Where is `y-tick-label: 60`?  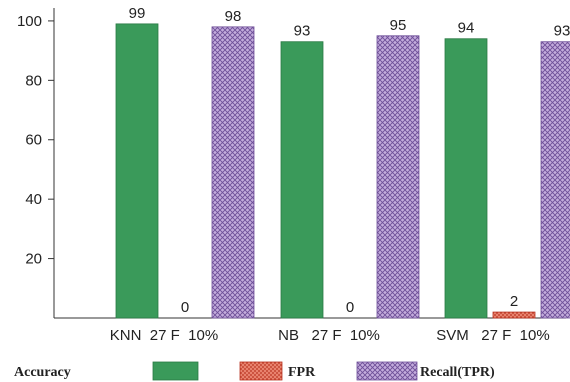
y-tick-label: 60 is located at coordinates (33, 140).